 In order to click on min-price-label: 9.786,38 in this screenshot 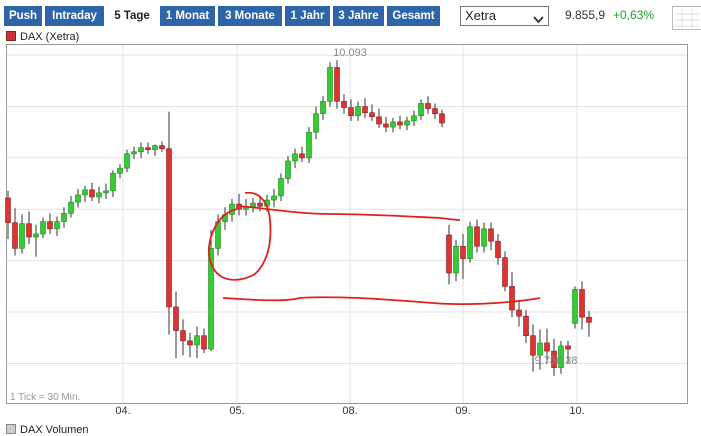, I will do `click(556, 361)`.